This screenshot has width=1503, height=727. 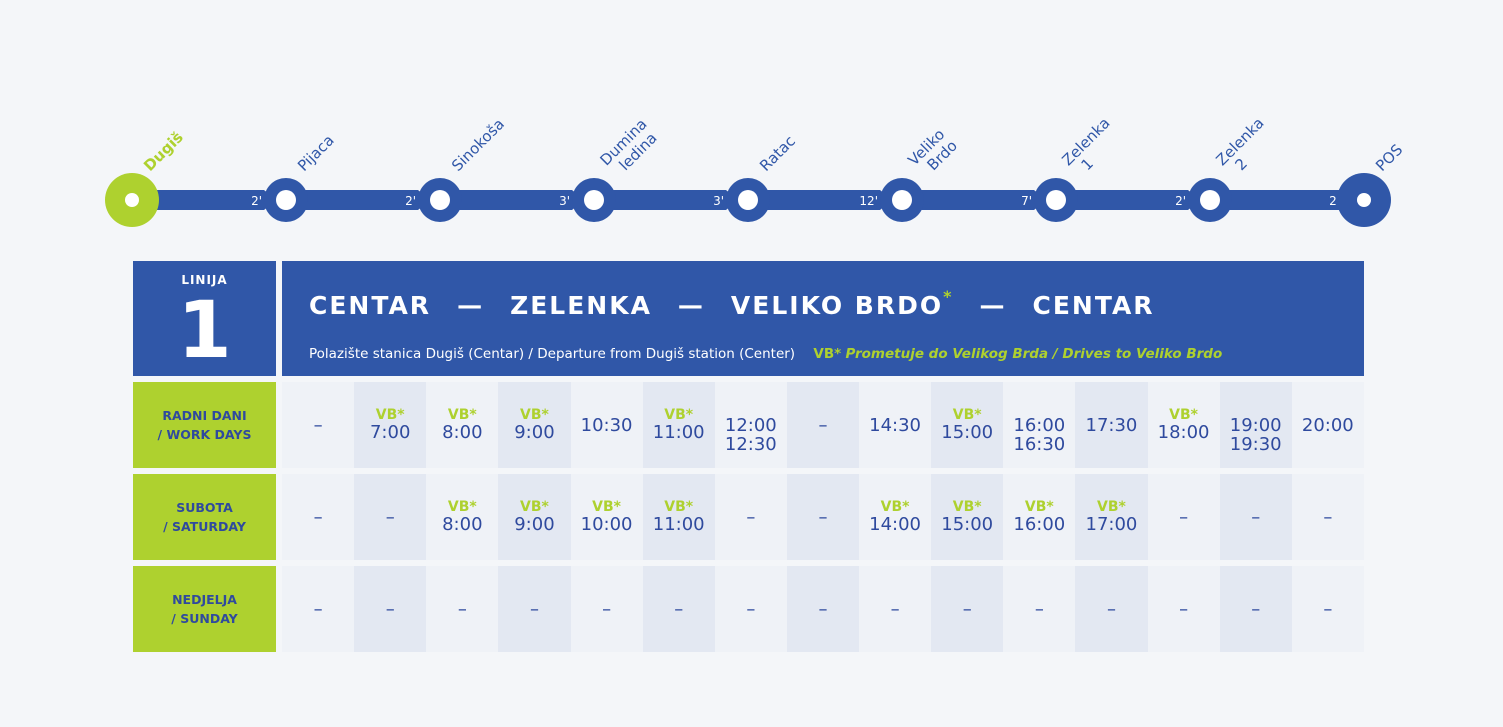 I want to click on departure-time: 12:30, so click(x=750, y=444).